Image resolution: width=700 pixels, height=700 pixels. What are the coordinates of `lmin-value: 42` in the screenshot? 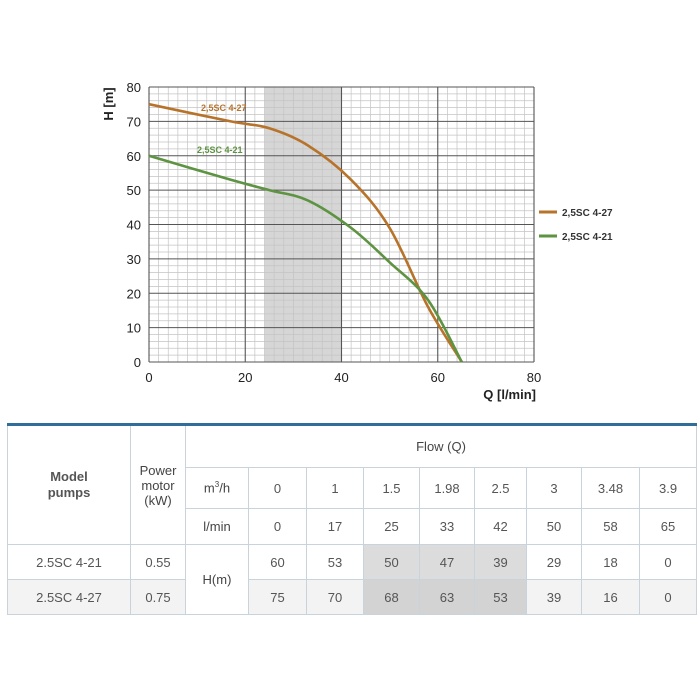 It's located at (500, 526).